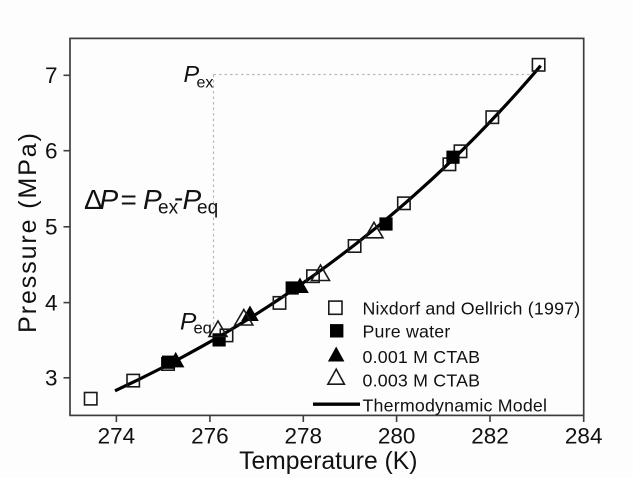 The image size is (633, 483). What do you see at coordinates (28, 232) in the screenshot?
I see `svg-text: Pressure (MPa)` at bounding box center [28, 232].